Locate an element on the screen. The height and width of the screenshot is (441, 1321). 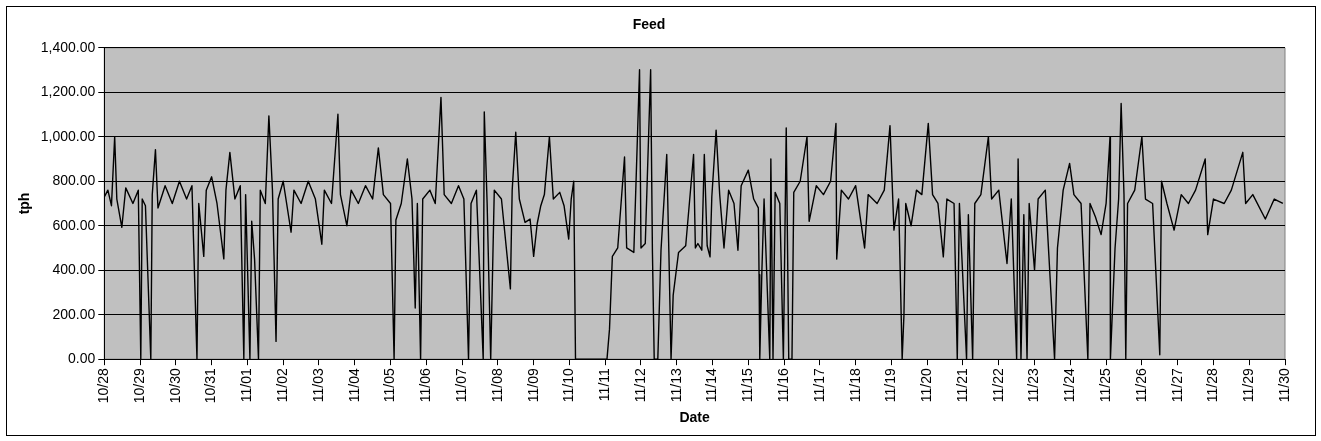
x-tick-label: 10/31 is located at coordinates (210, 385).